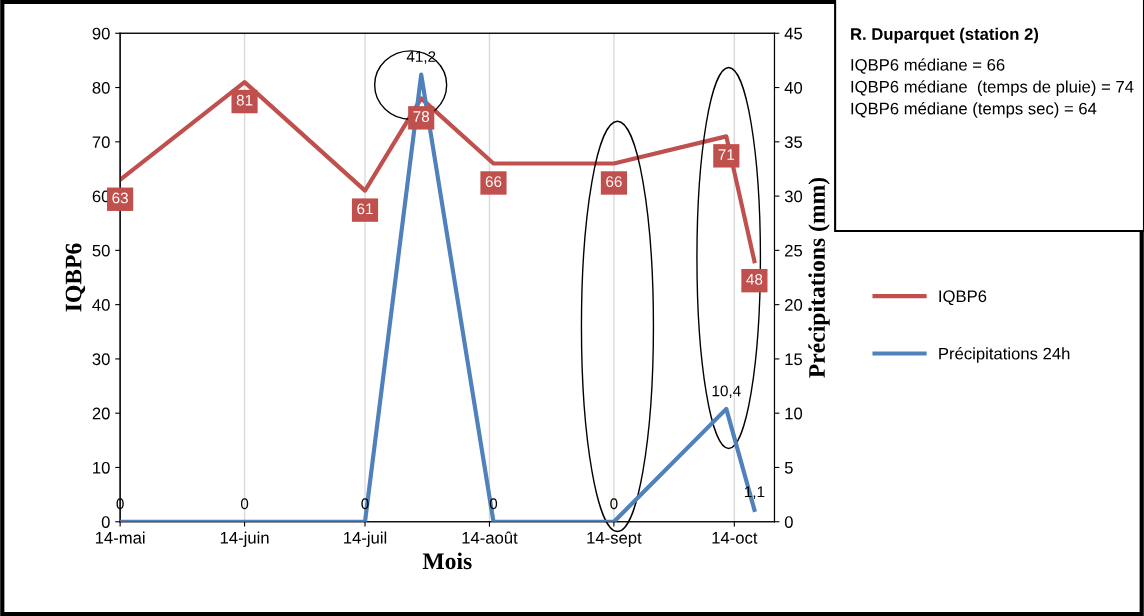 The width and height of the screenshot is (1144, 616). I want to click on data-label: 81, so click(244, 100).